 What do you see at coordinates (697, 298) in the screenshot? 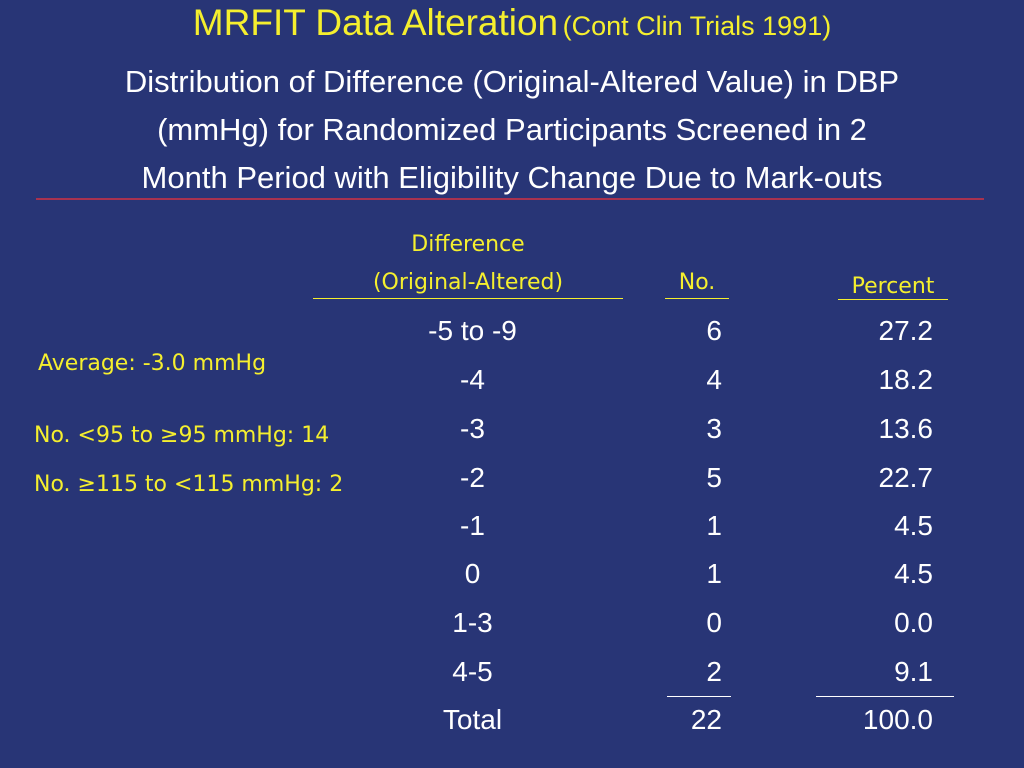
I see `header-no-underline` at bounding box center [697, 298].